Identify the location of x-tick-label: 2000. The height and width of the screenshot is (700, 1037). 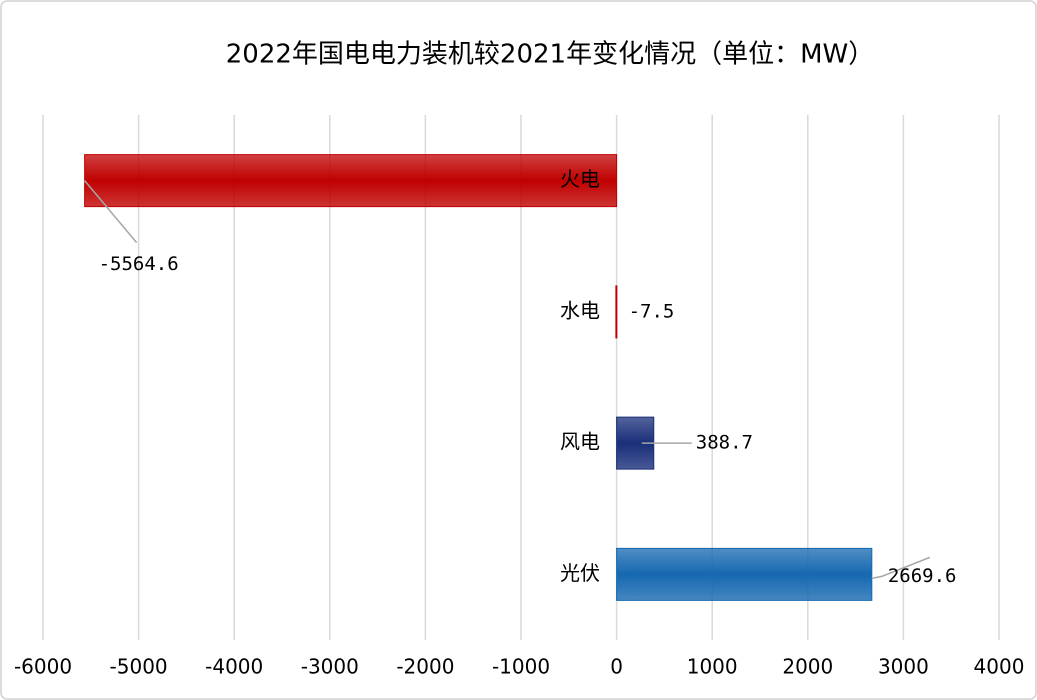
(807, 667).